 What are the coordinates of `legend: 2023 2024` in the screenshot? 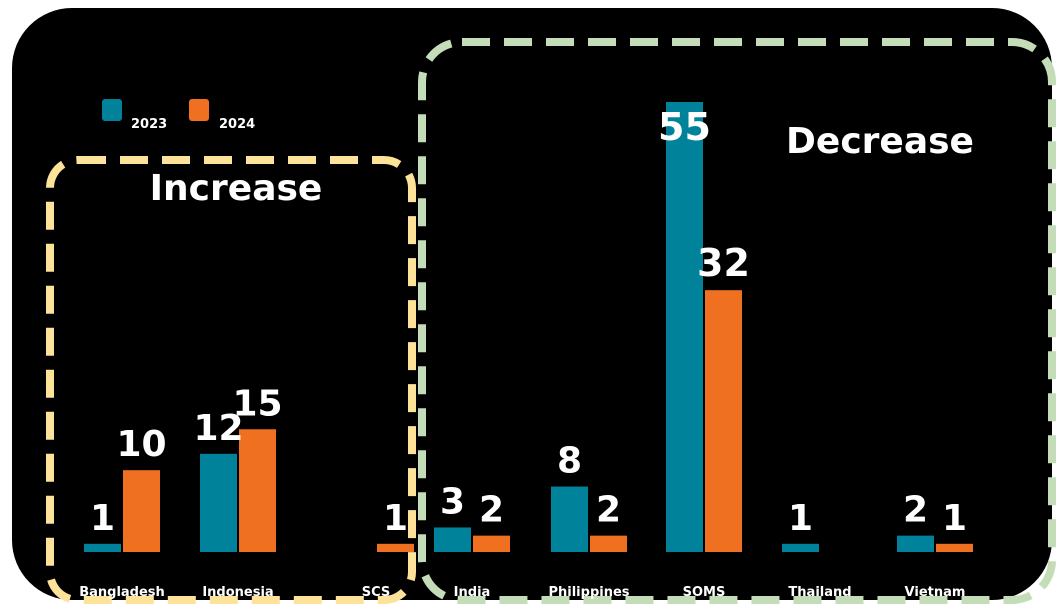 It's located at (178, 115).